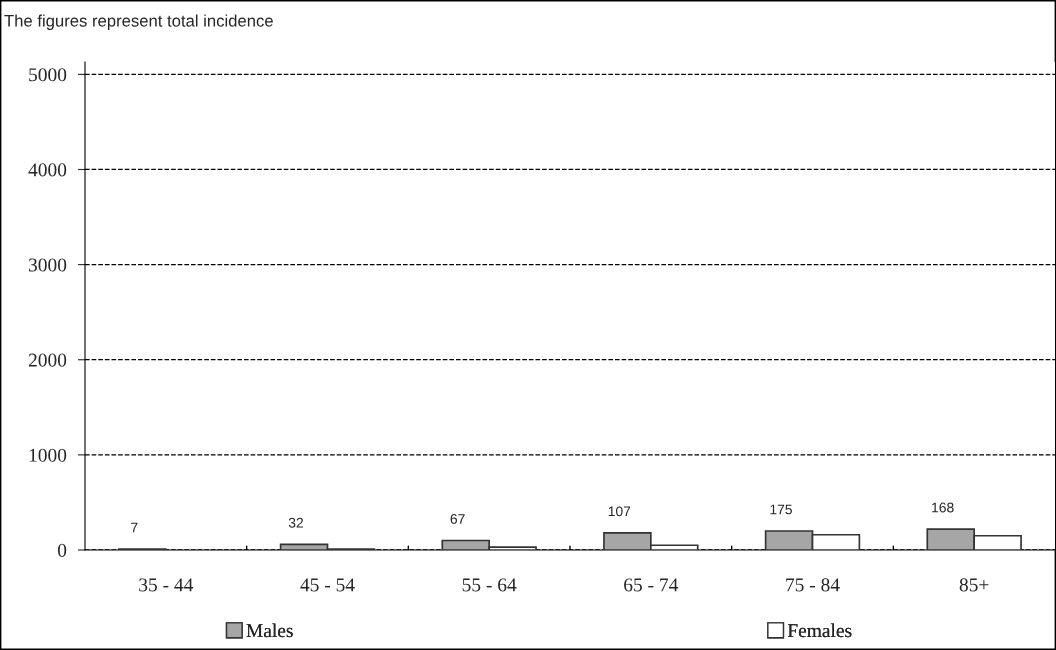 Image resolution: width=1056 pixels, height=650 pixels. Describe the element at coordinates (819, 630) in the screenshot. I see `legend-label: Females` at that location.